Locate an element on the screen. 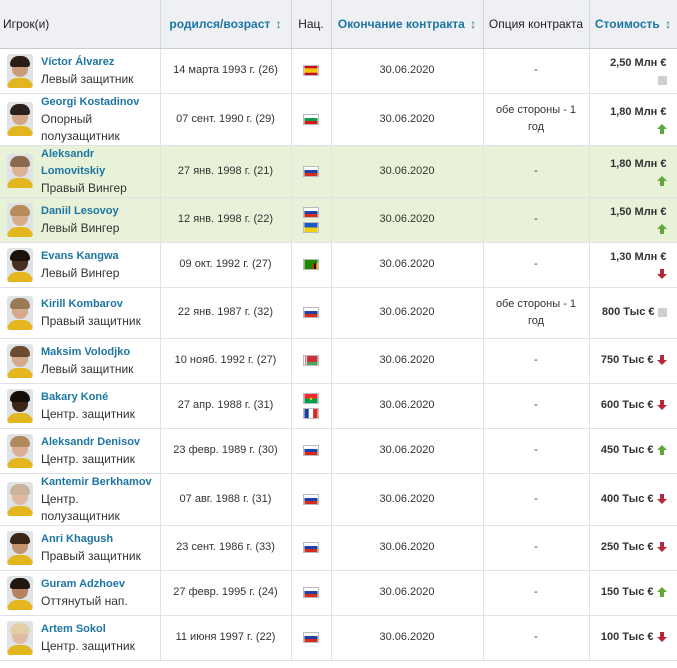 This screenshot has width=677, height=668. trend-same-icon is located at coordinates (662, 80).